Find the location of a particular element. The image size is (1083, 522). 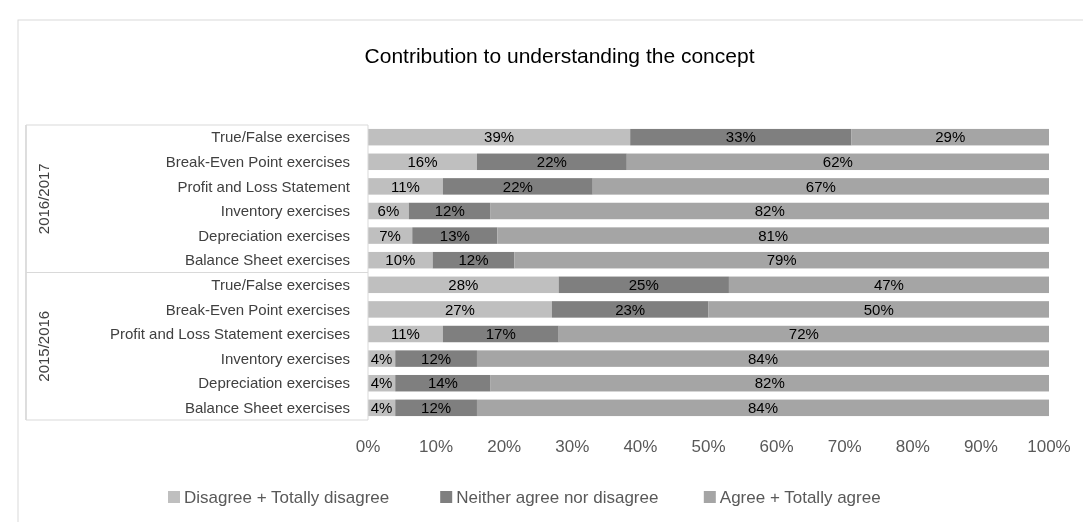

y-tick-label: Profit and Loss Statement is located at coordinates (264, 186).